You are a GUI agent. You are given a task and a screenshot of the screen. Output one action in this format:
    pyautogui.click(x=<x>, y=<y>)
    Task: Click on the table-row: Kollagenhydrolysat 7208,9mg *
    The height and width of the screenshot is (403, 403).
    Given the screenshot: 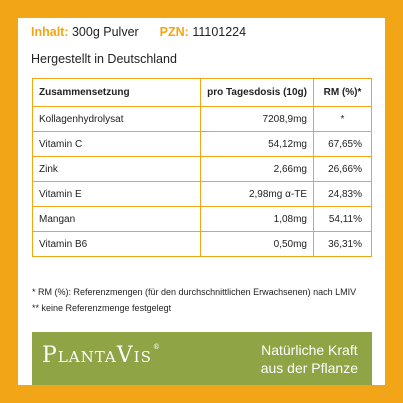 What is the action you would take?
    pyautogui.click(x=202, y=119)
    